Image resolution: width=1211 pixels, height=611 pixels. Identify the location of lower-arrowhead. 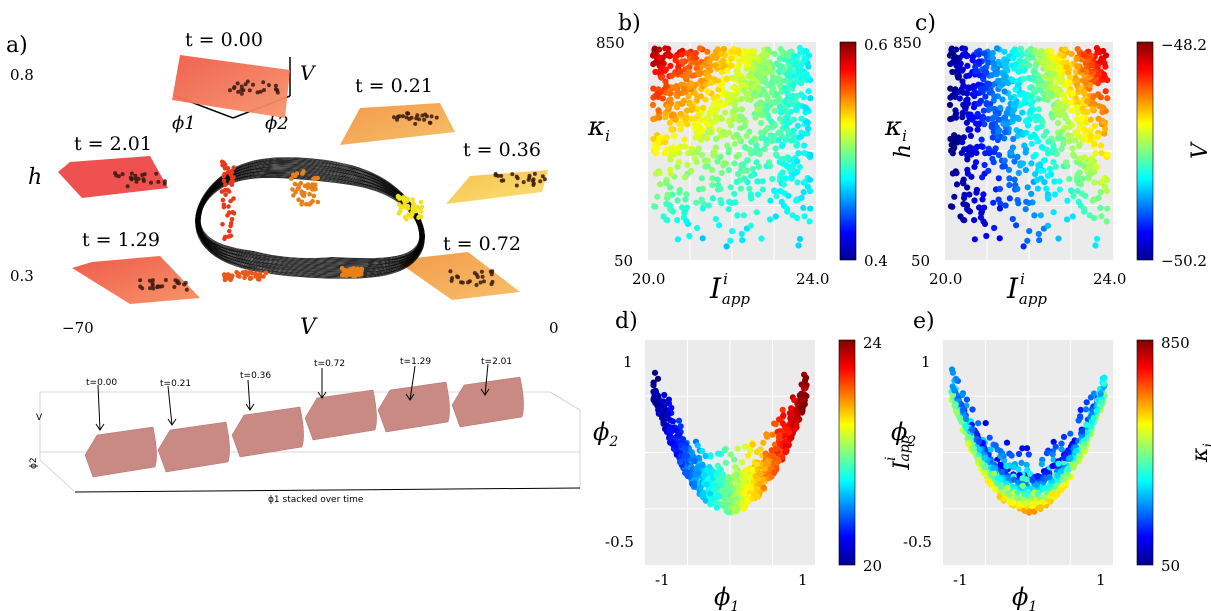
(100, 427).